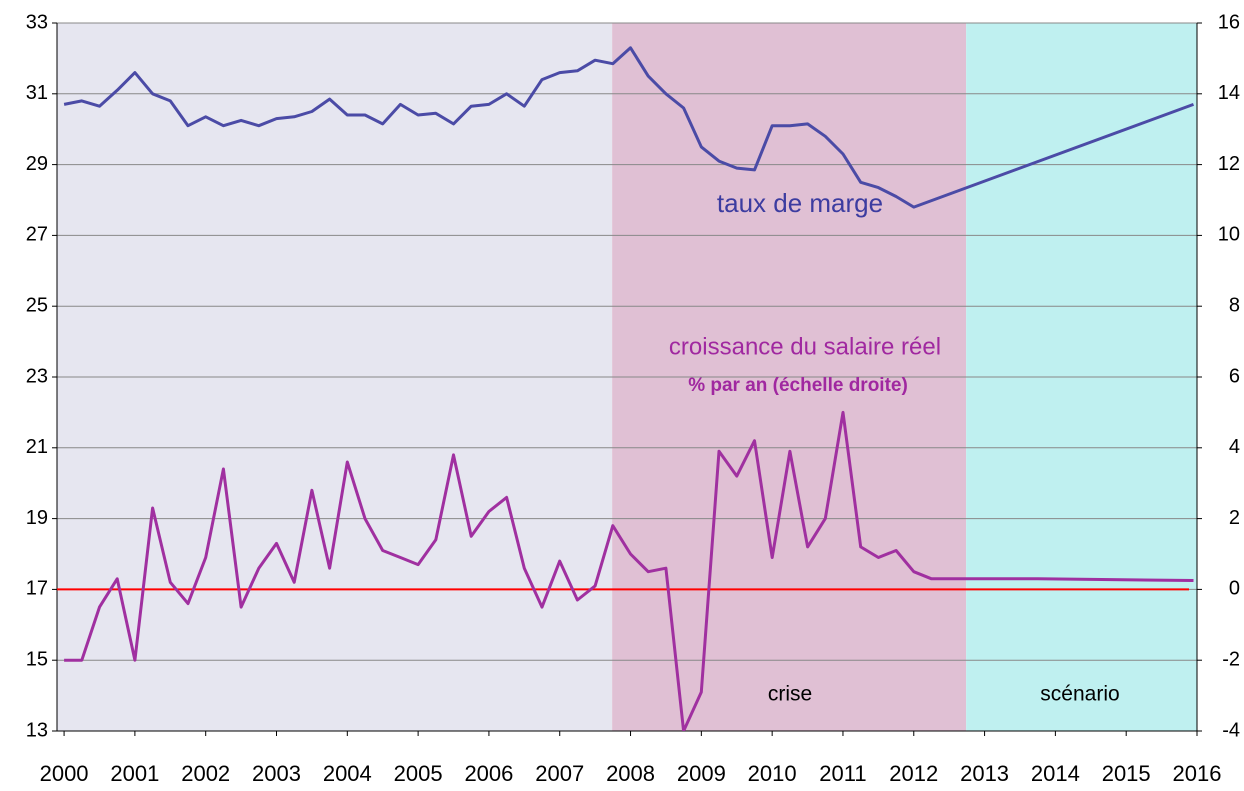  I want to click on x-tick-label: 2013, so click(984, 773).